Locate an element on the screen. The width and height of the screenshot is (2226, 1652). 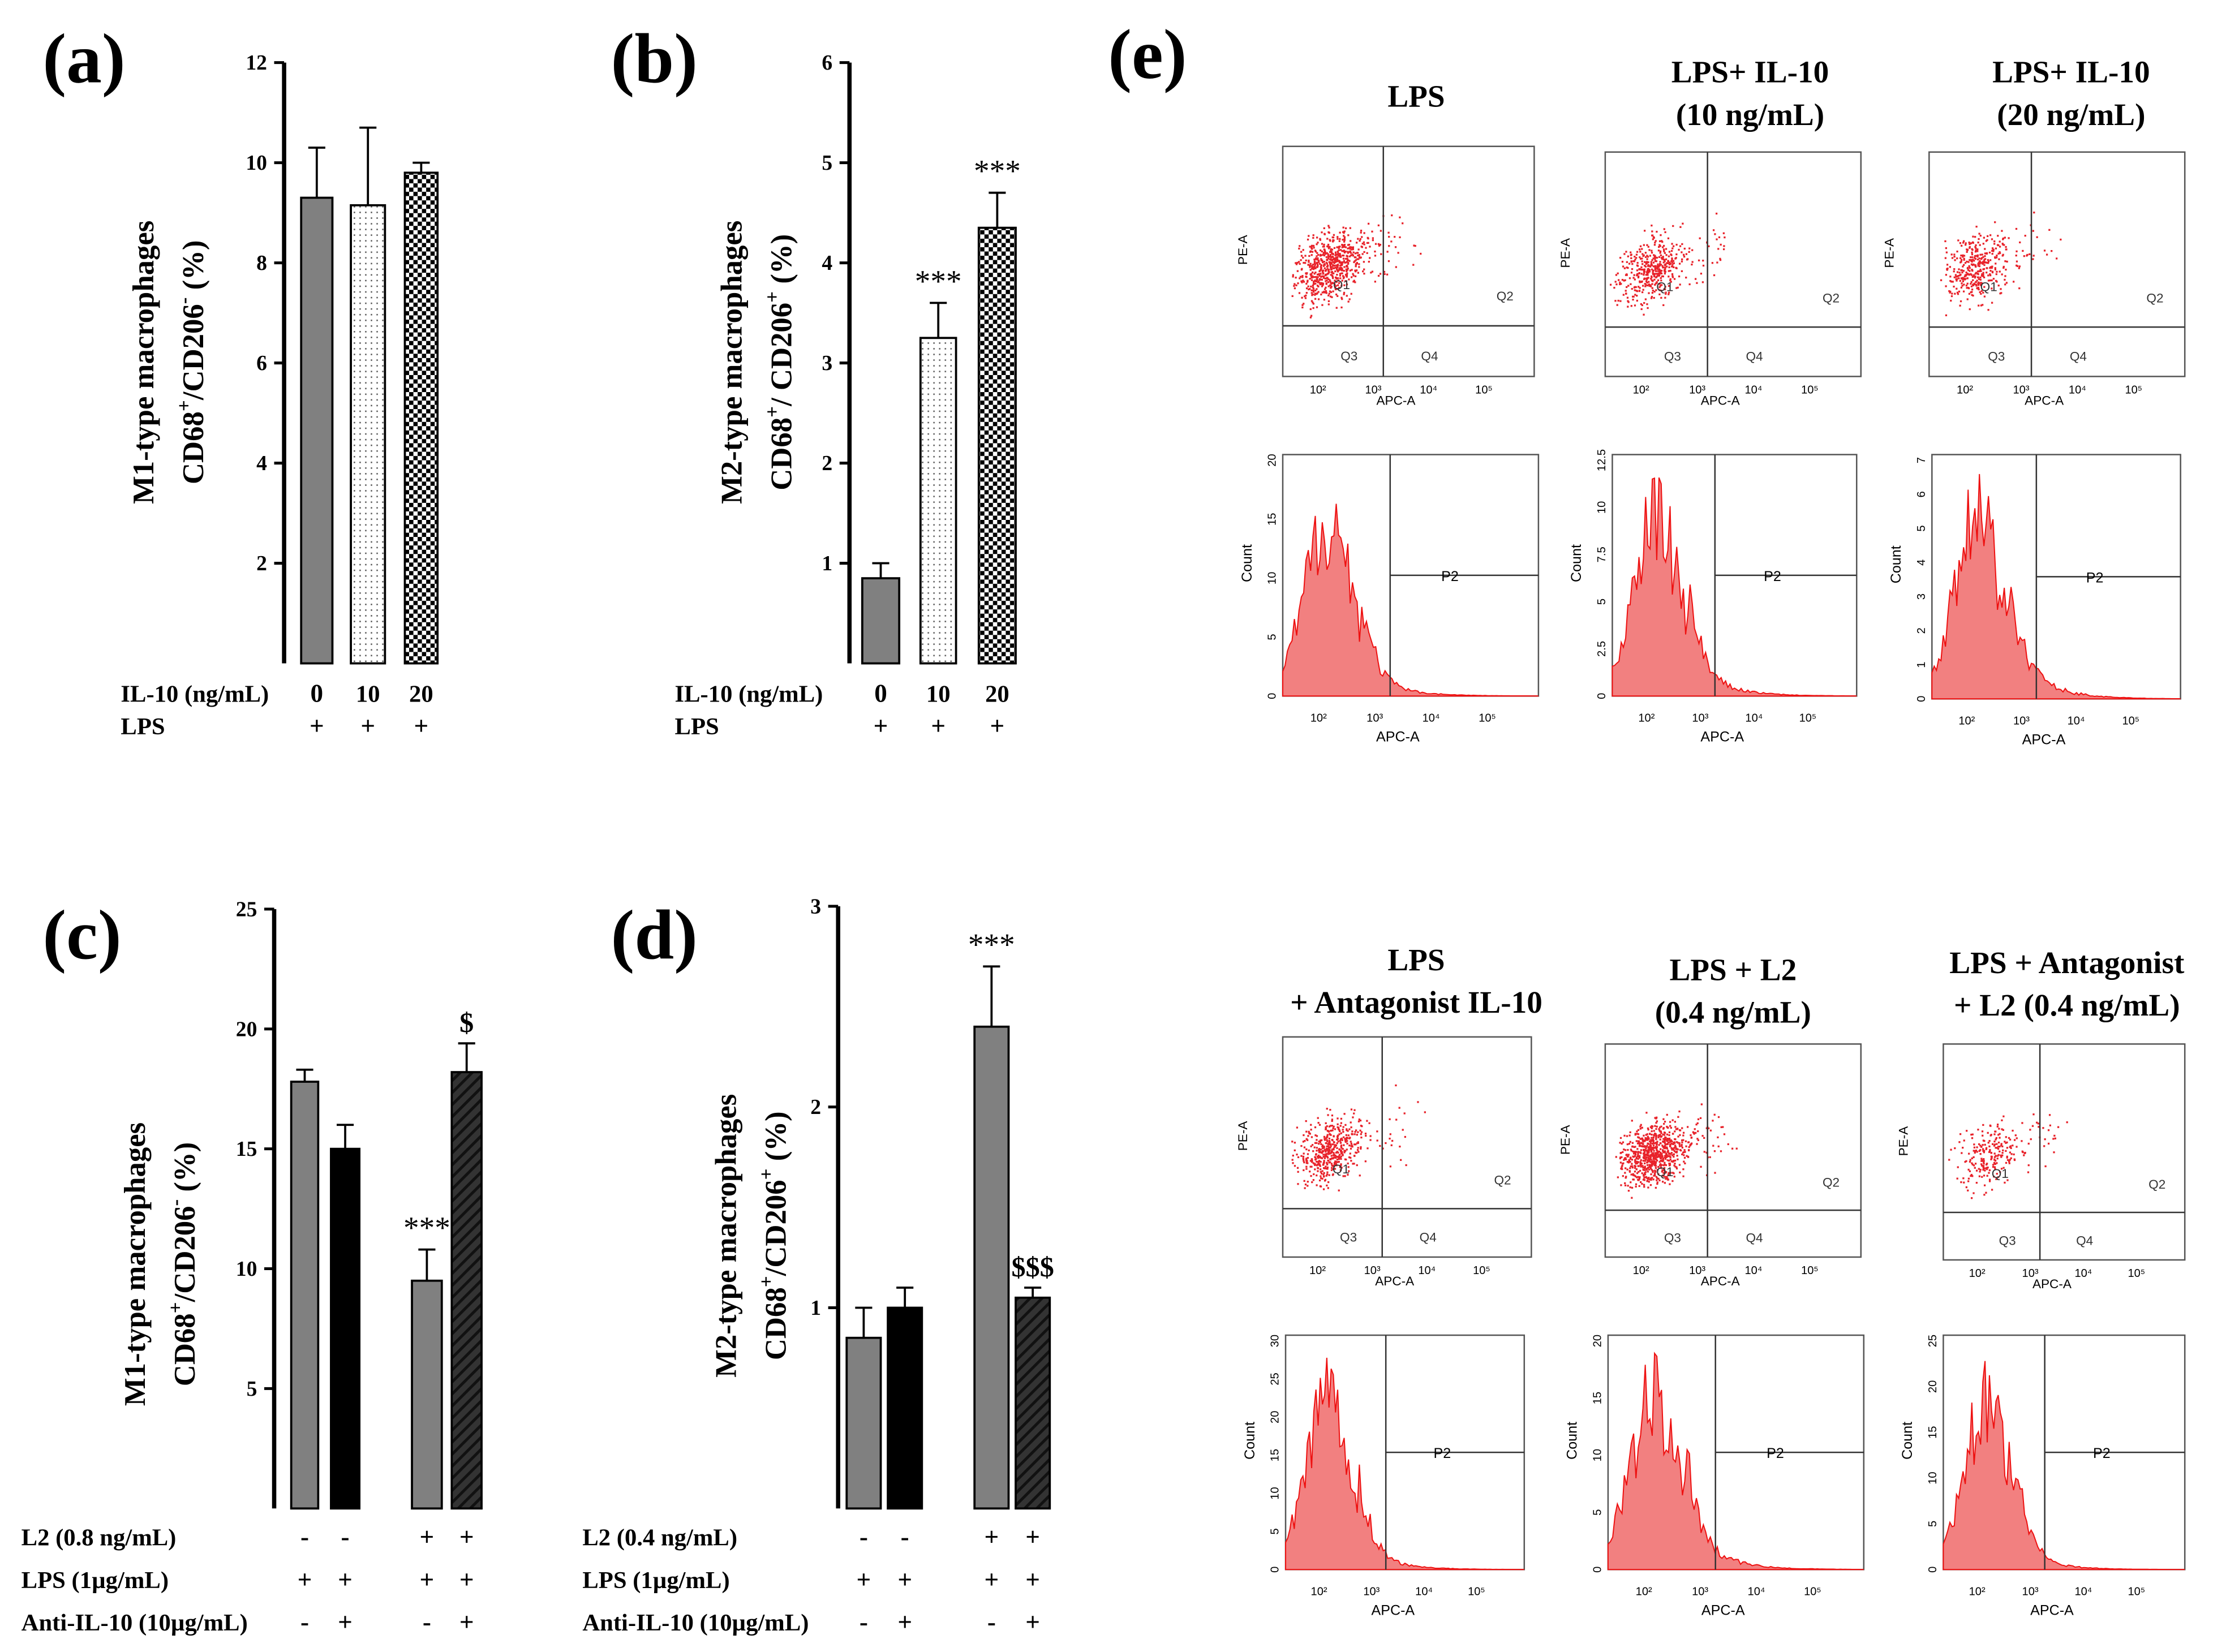
quadrant-label: Q3 is located at coordinates (2007, 1240).